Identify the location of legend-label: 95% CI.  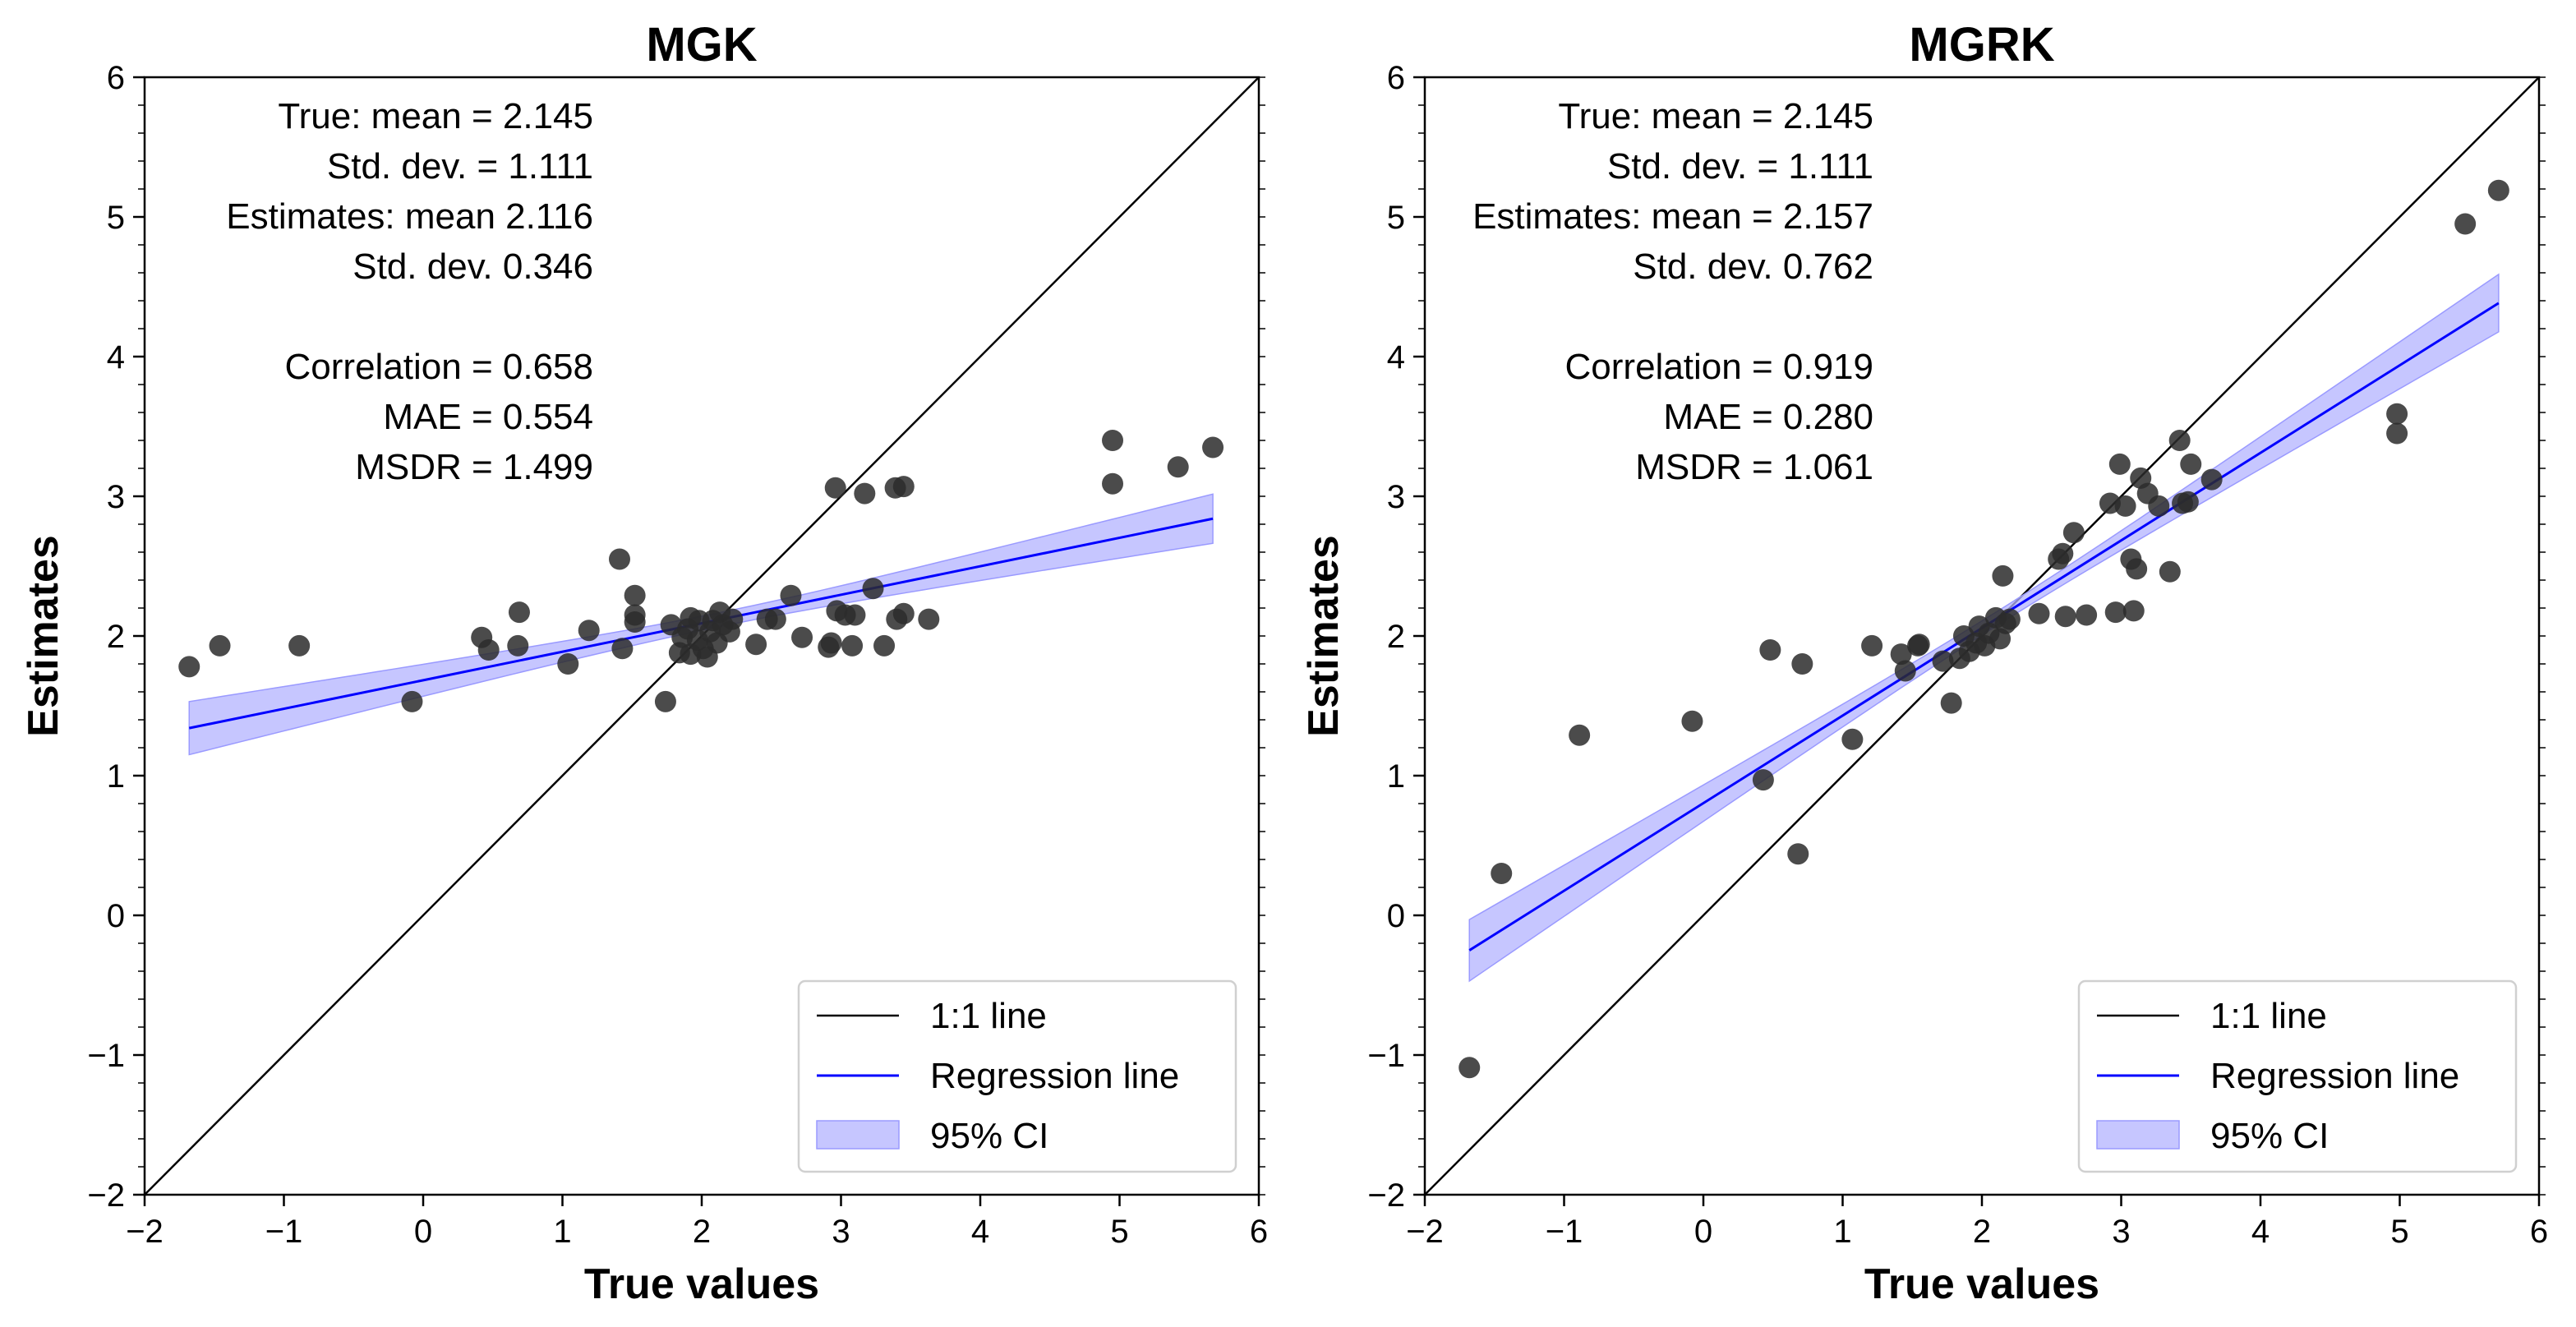
(989, 1136).